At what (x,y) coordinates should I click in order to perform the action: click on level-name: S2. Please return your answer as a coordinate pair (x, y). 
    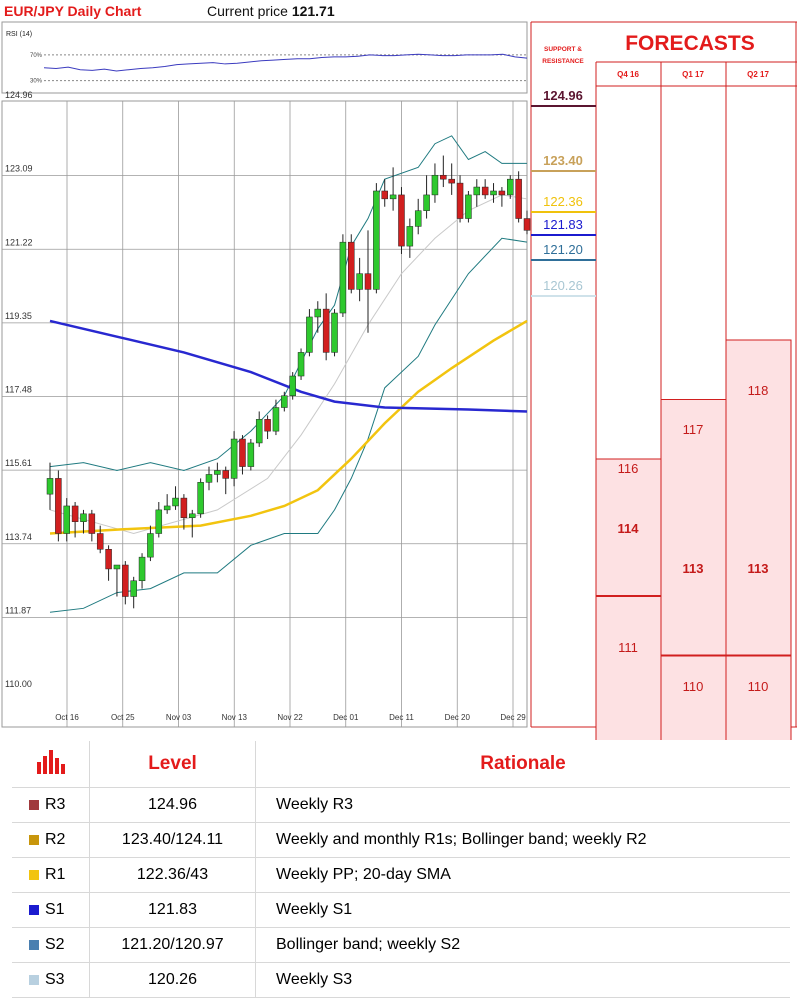
    Looking at the image, I should click on (55, 944).